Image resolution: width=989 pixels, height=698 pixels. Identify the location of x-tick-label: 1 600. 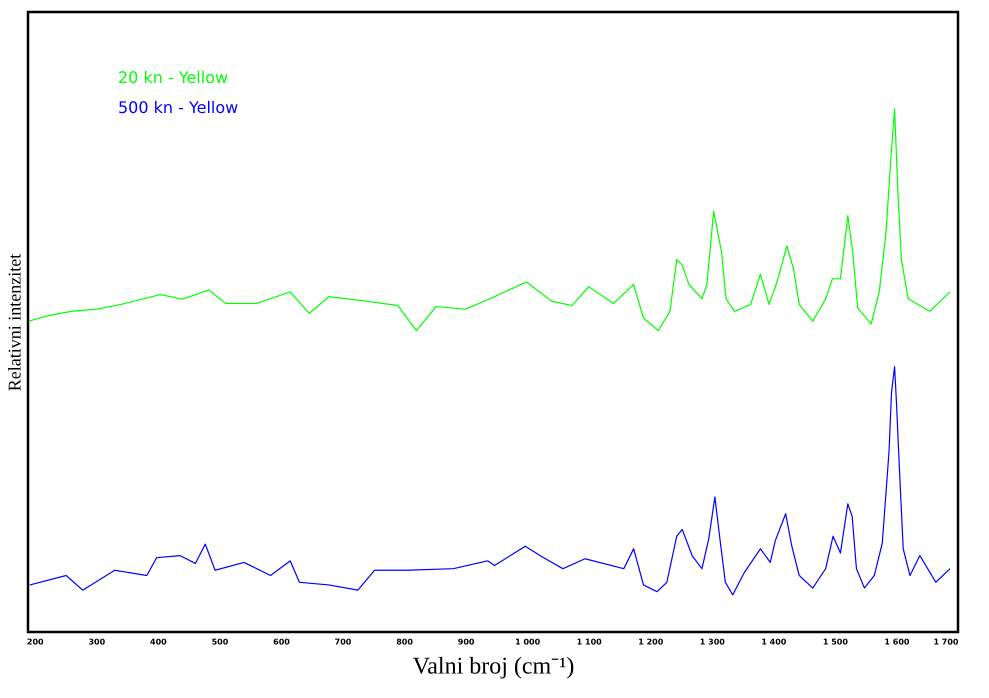
(897, 642).